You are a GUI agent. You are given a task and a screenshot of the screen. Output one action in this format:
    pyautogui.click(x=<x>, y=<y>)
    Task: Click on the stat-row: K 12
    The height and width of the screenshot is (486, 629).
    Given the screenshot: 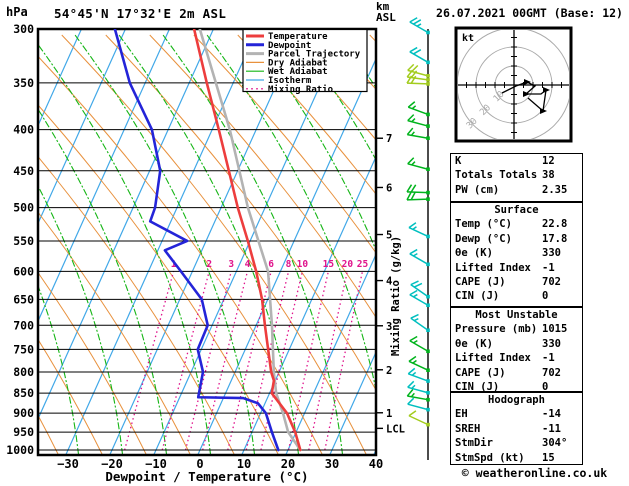 What is the action you would take?
    pyautogui.click(x=516, y=161)
    